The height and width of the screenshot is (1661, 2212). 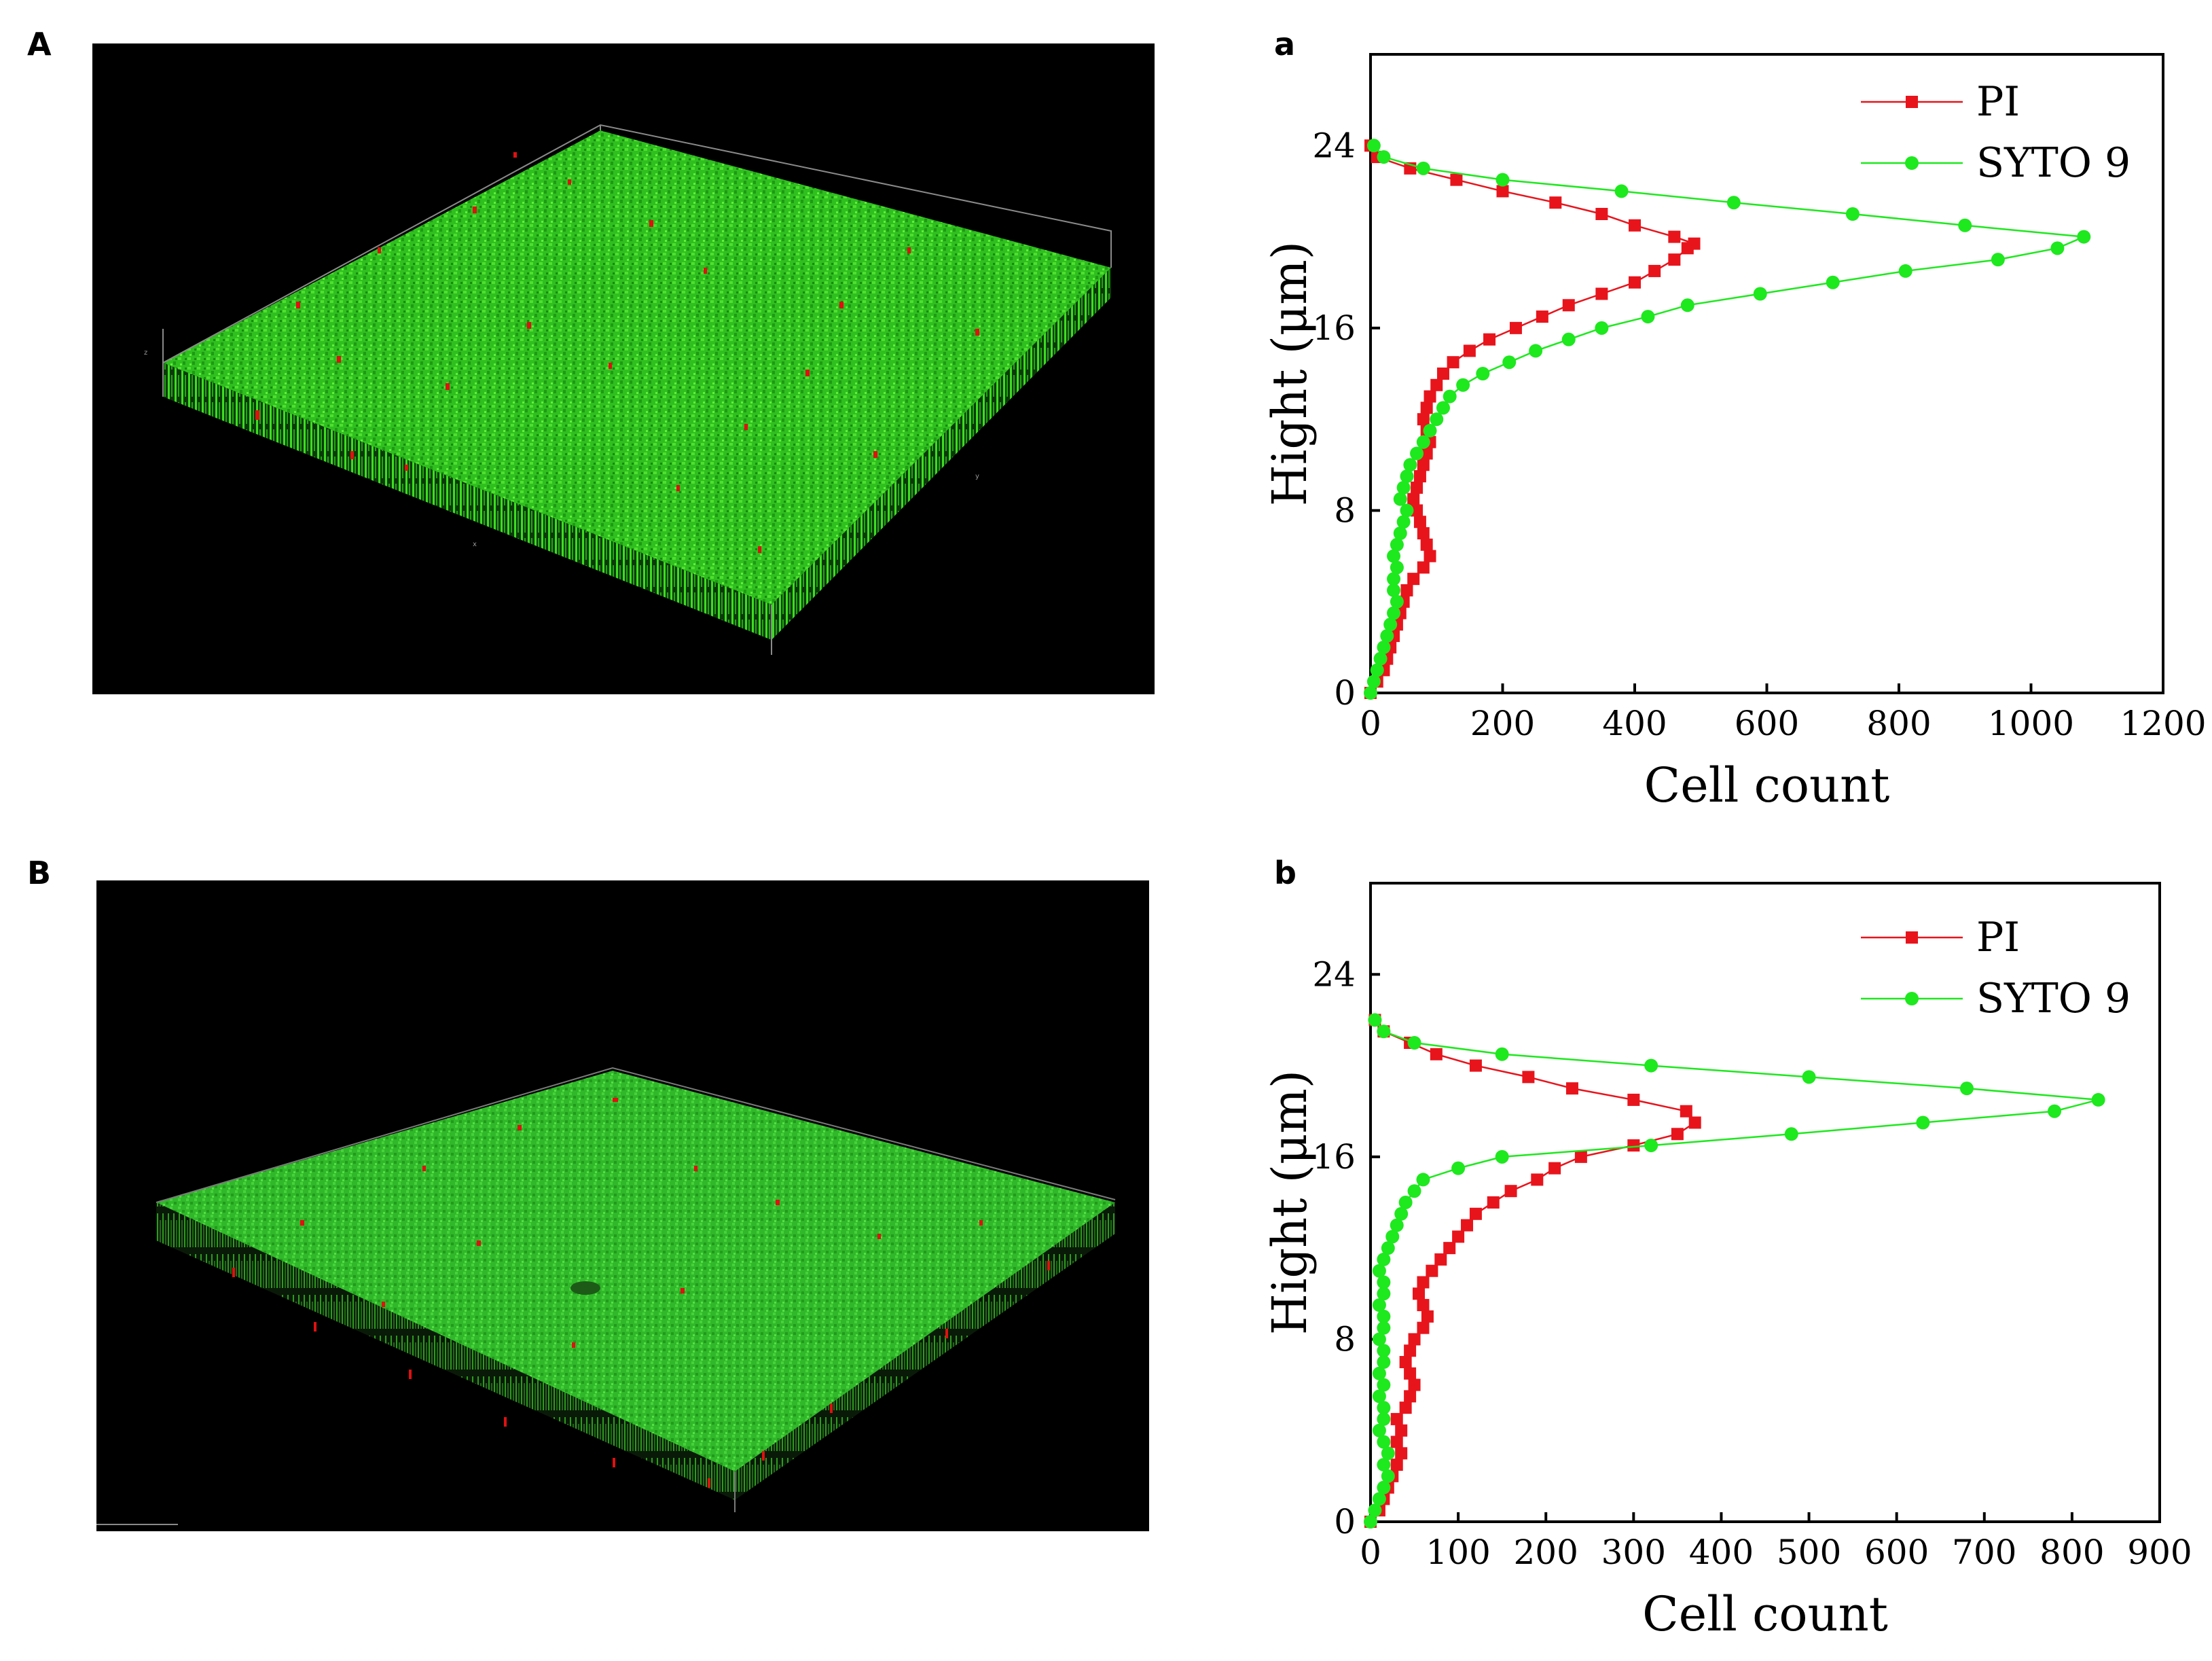 I want to click on x-tick-label: 200, so click(x=1546, y=1553).